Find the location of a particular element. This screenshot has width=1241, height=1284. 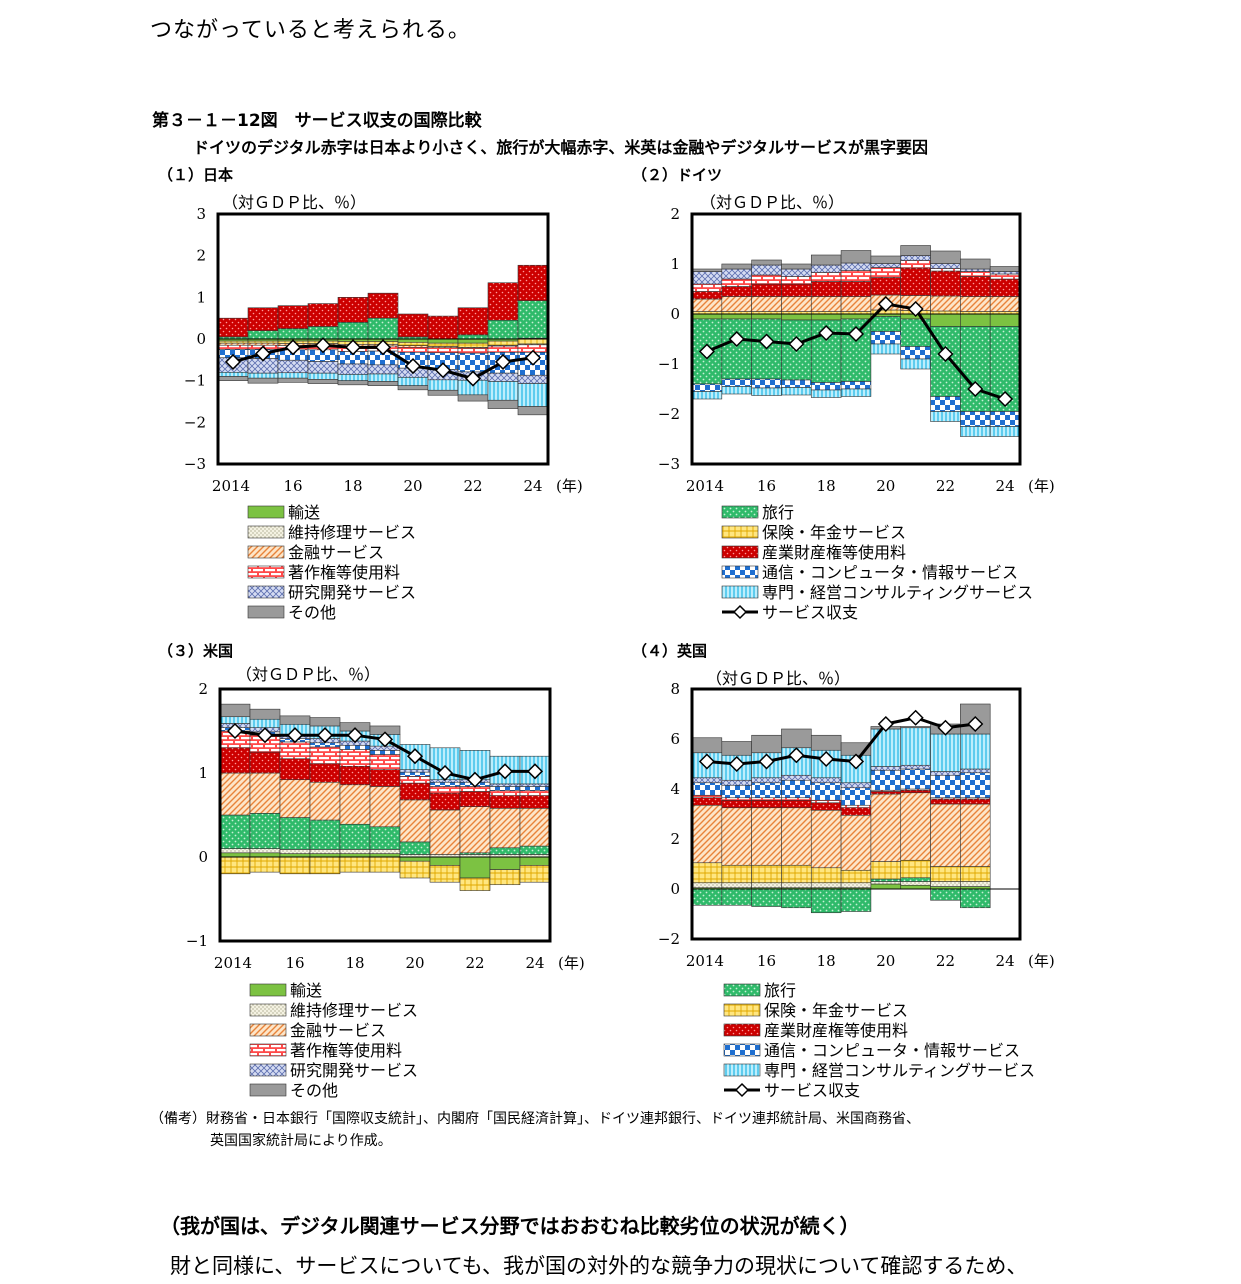

bar-transport-2024 is located at coordinates (1005, 320).